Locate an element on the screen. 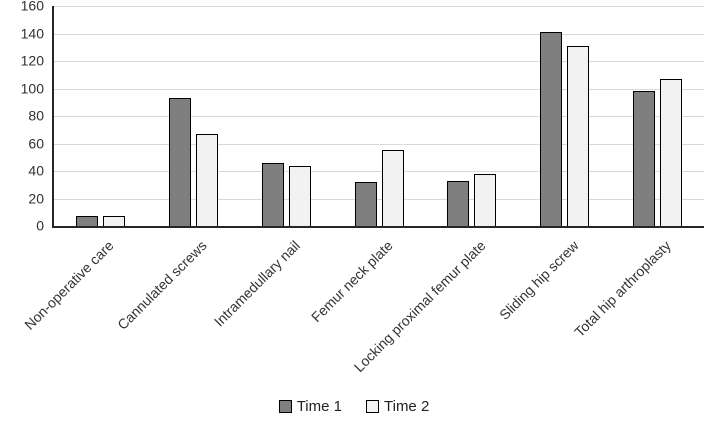 This screenshot has width=708, height=427. category-label-sliding-hip-screw: Sliding hip screw is located at coordinates (538, 280).